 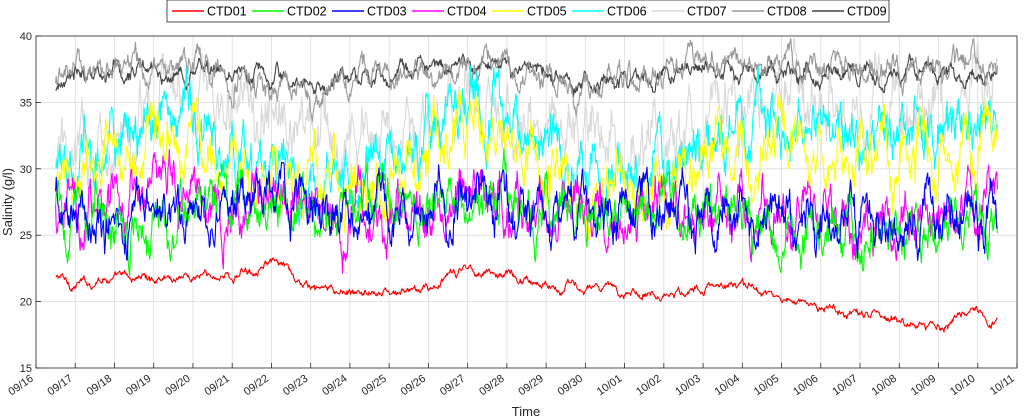 What do you see at coordinates (60, 386) in the screenshot?
I see `x-tick-label: 09/17` at bounding box center [60, 386].